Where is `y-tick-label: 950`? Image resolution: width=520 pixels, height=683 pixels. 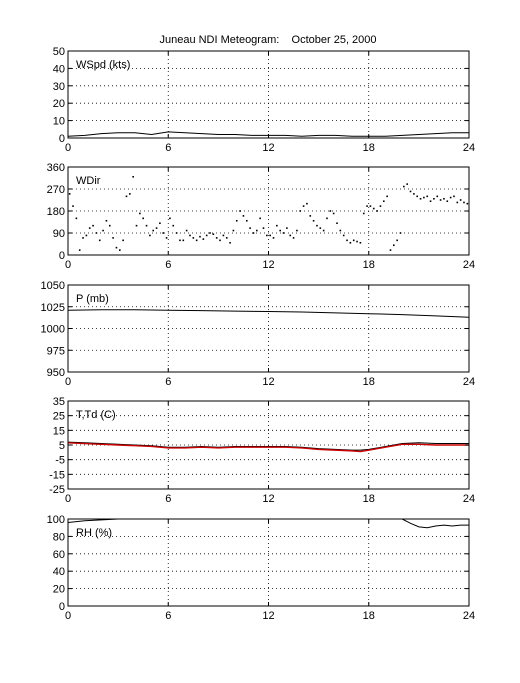
y-tick-label: 950 is located at coordinates (56, 373).